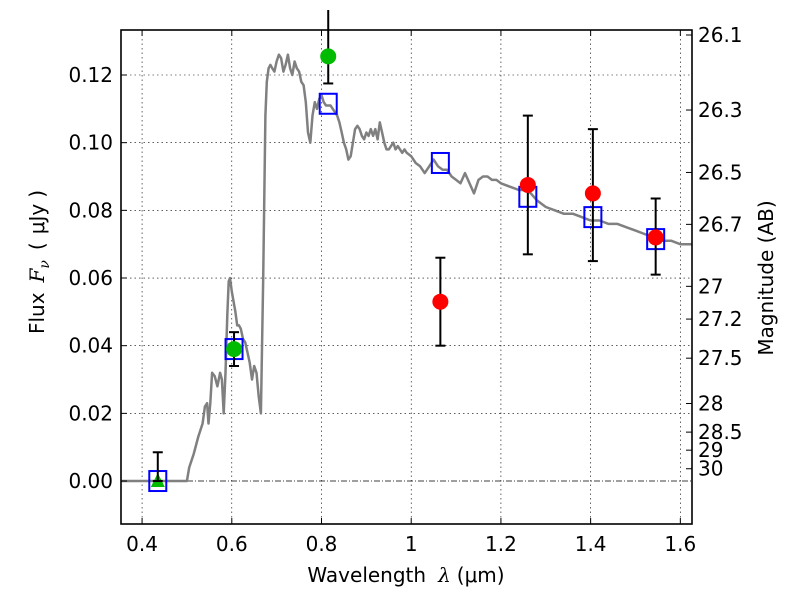 The height and width of the screenshot is (600, 800). Describe the element at coordinates (710, 469) in the screenshot. I see `y2-tick-label: 30` at that location.